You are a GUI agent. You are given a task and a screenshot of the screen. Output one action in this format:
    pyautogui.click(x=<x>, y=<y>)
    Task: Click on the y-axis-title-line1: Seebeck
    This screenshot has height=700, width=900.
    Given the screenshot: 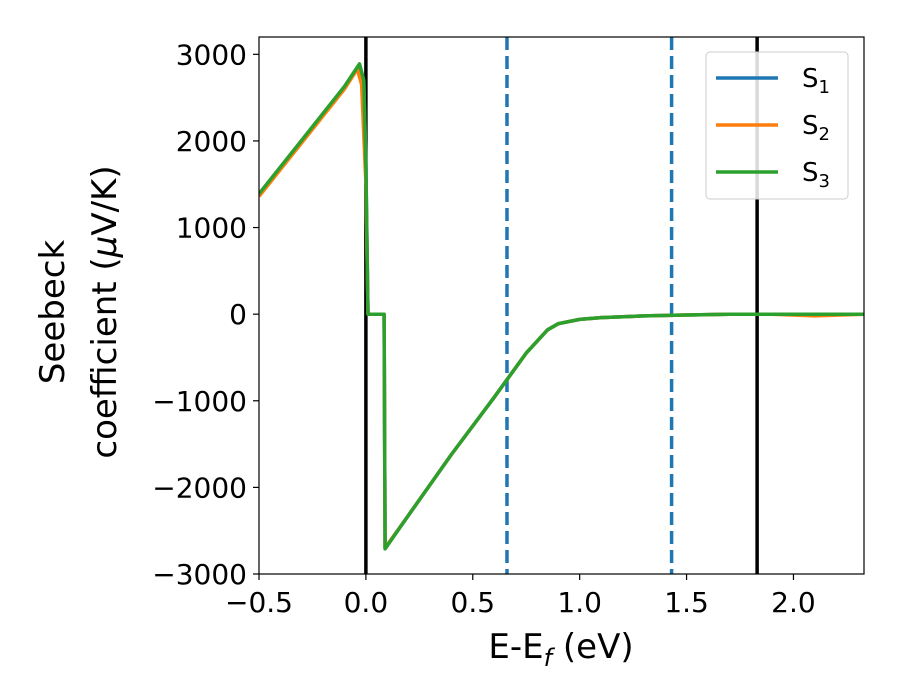 What is the action you would take?
    pyautogui.click(x=53, y=312)
    